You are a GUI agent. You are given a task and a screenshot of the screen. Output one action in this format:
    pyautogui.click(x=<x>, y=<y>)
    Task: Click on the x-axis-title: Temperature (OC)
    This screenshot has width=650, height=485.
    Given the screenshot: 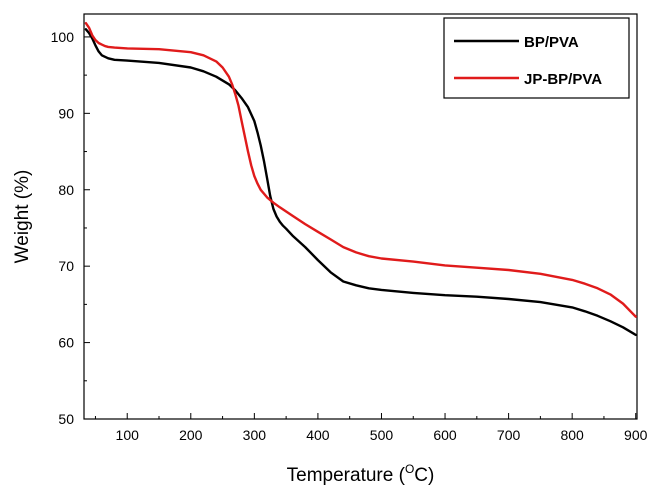 What is the action you would take?
    pyautogui.click(x=361, y=473)
    